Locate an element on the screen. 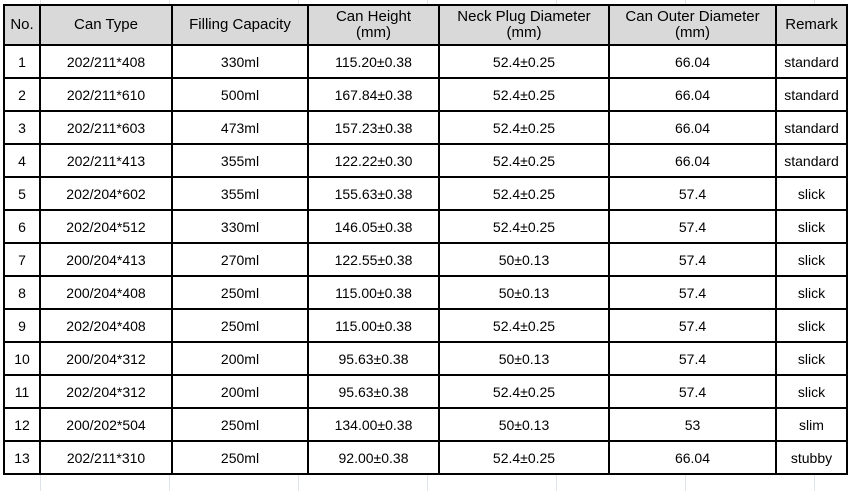  header-can-height: Can Height (mm) is located at coordinates (373, 25).